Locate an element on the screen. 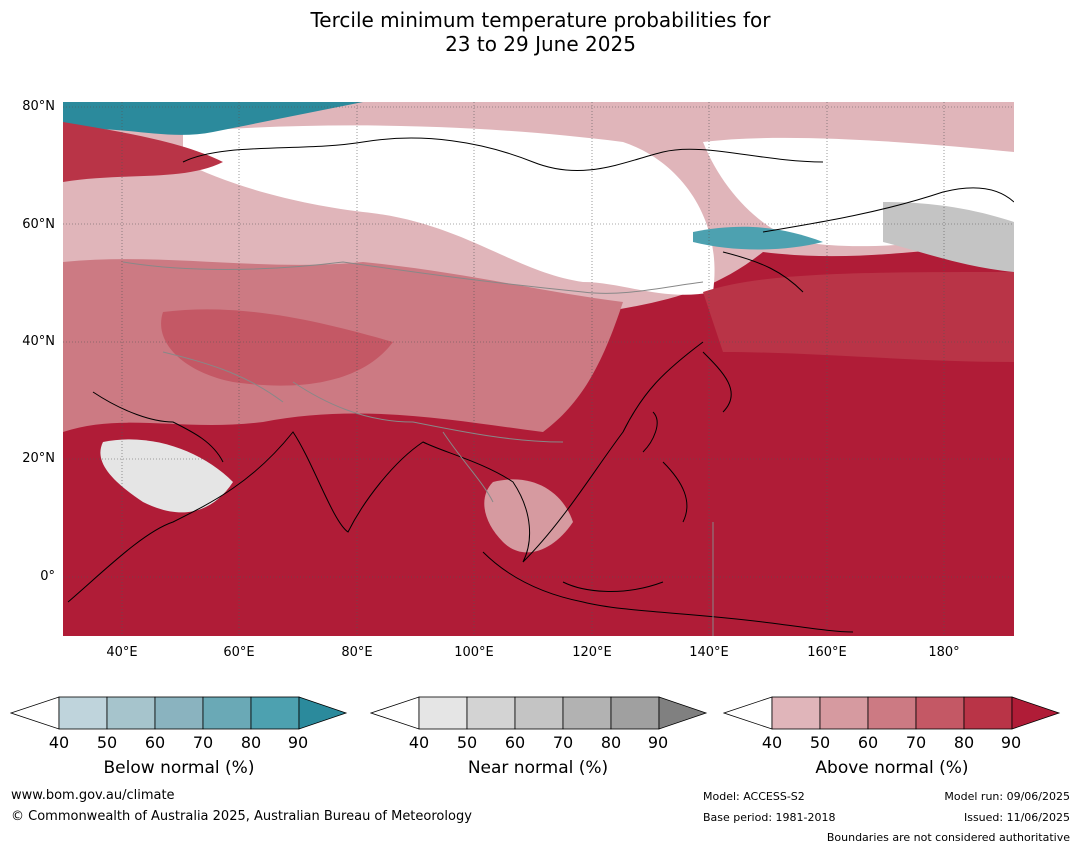  region-southeast-asia is located at coordinates (528, 516).